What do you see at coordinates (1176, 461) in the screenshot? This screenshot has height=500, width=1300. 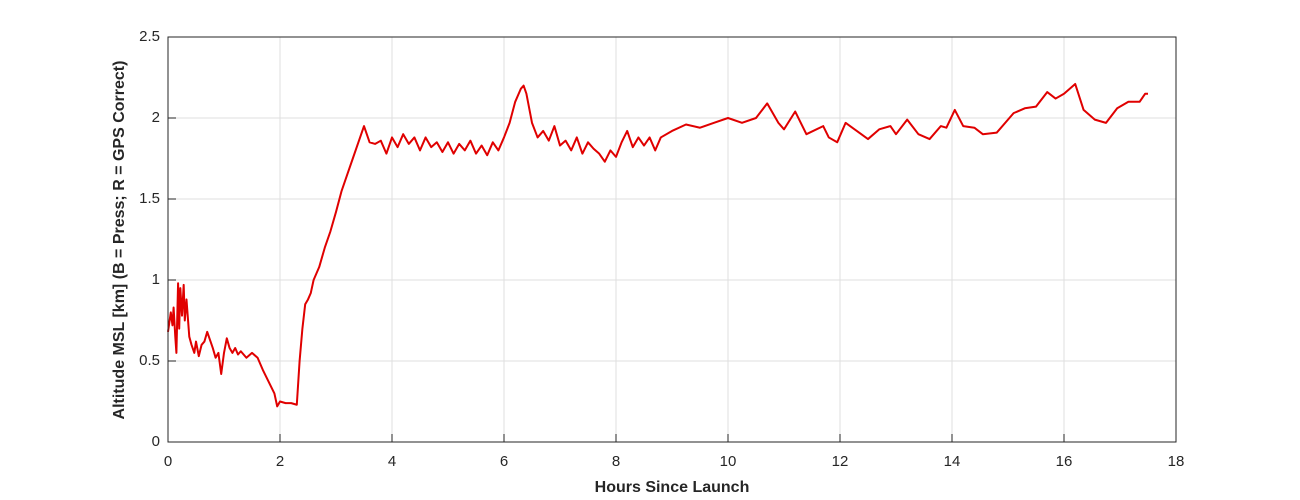 I see `x-tick-label: 18` at bounding box center [1176, 461].